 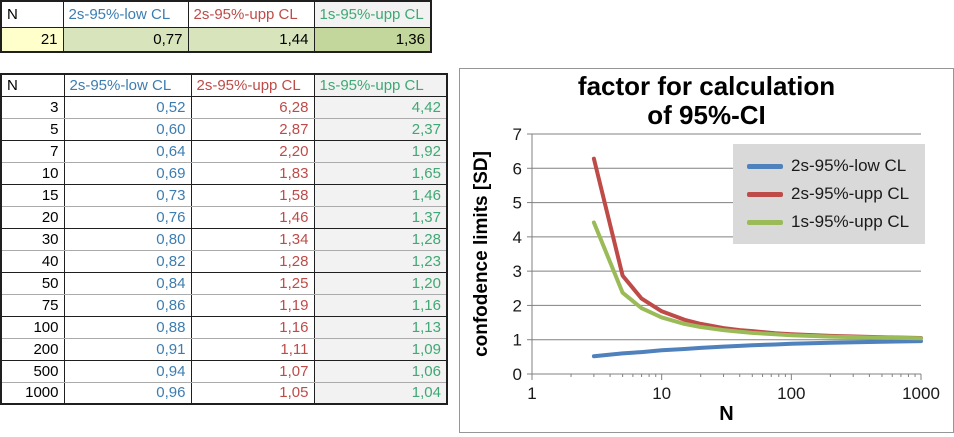 I want to click on table-row: 10 0,69 1,83 1,65, so click(x=224, y=173).